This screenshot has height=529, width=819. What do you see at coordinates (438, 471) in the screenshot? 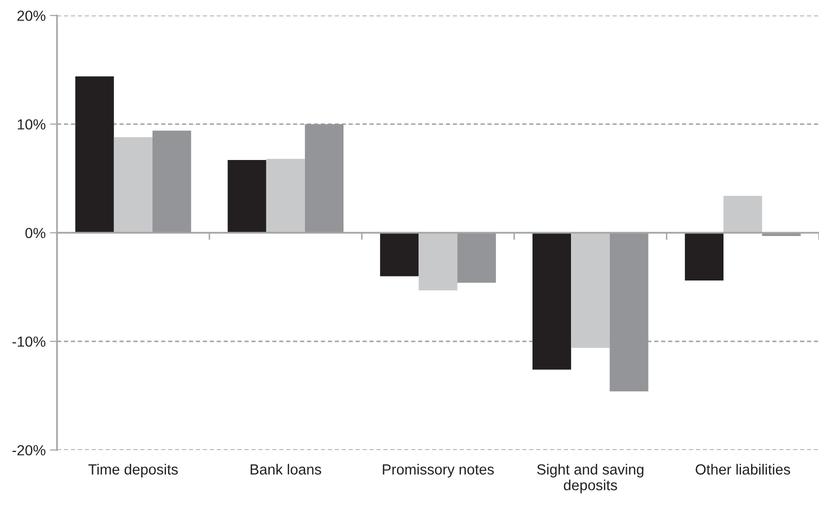
I see `x-tick-label: Promissory notes` at bounding box center [438, 471].